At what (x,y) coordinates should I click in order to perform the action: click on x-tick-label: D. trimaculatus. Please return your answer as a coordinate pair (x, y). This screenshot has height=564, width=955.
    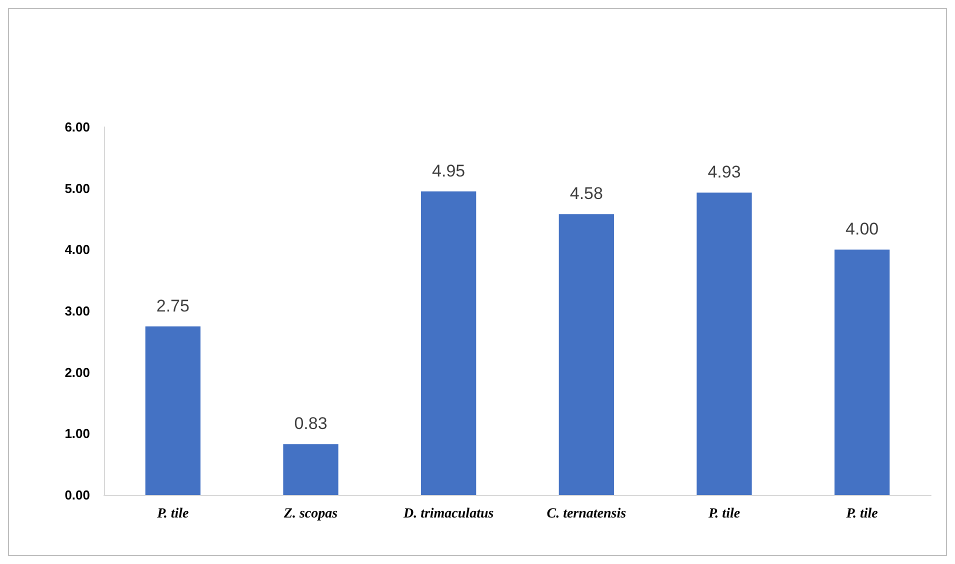
    Looking at the image, I should click on (448, 514).